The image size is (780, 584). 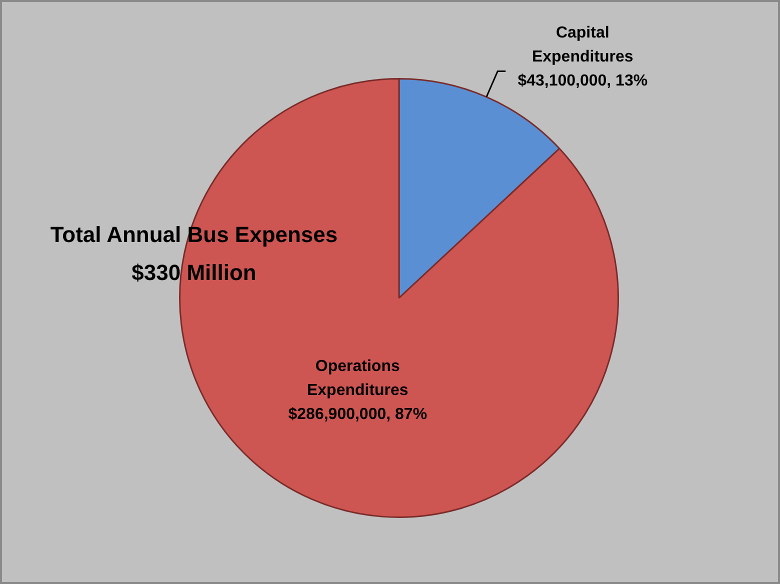 What do you see at coordinates (583, 81) in the screenshot?
I see `data-label: $43,100,000, 13%` at bounding box center [583, 81].